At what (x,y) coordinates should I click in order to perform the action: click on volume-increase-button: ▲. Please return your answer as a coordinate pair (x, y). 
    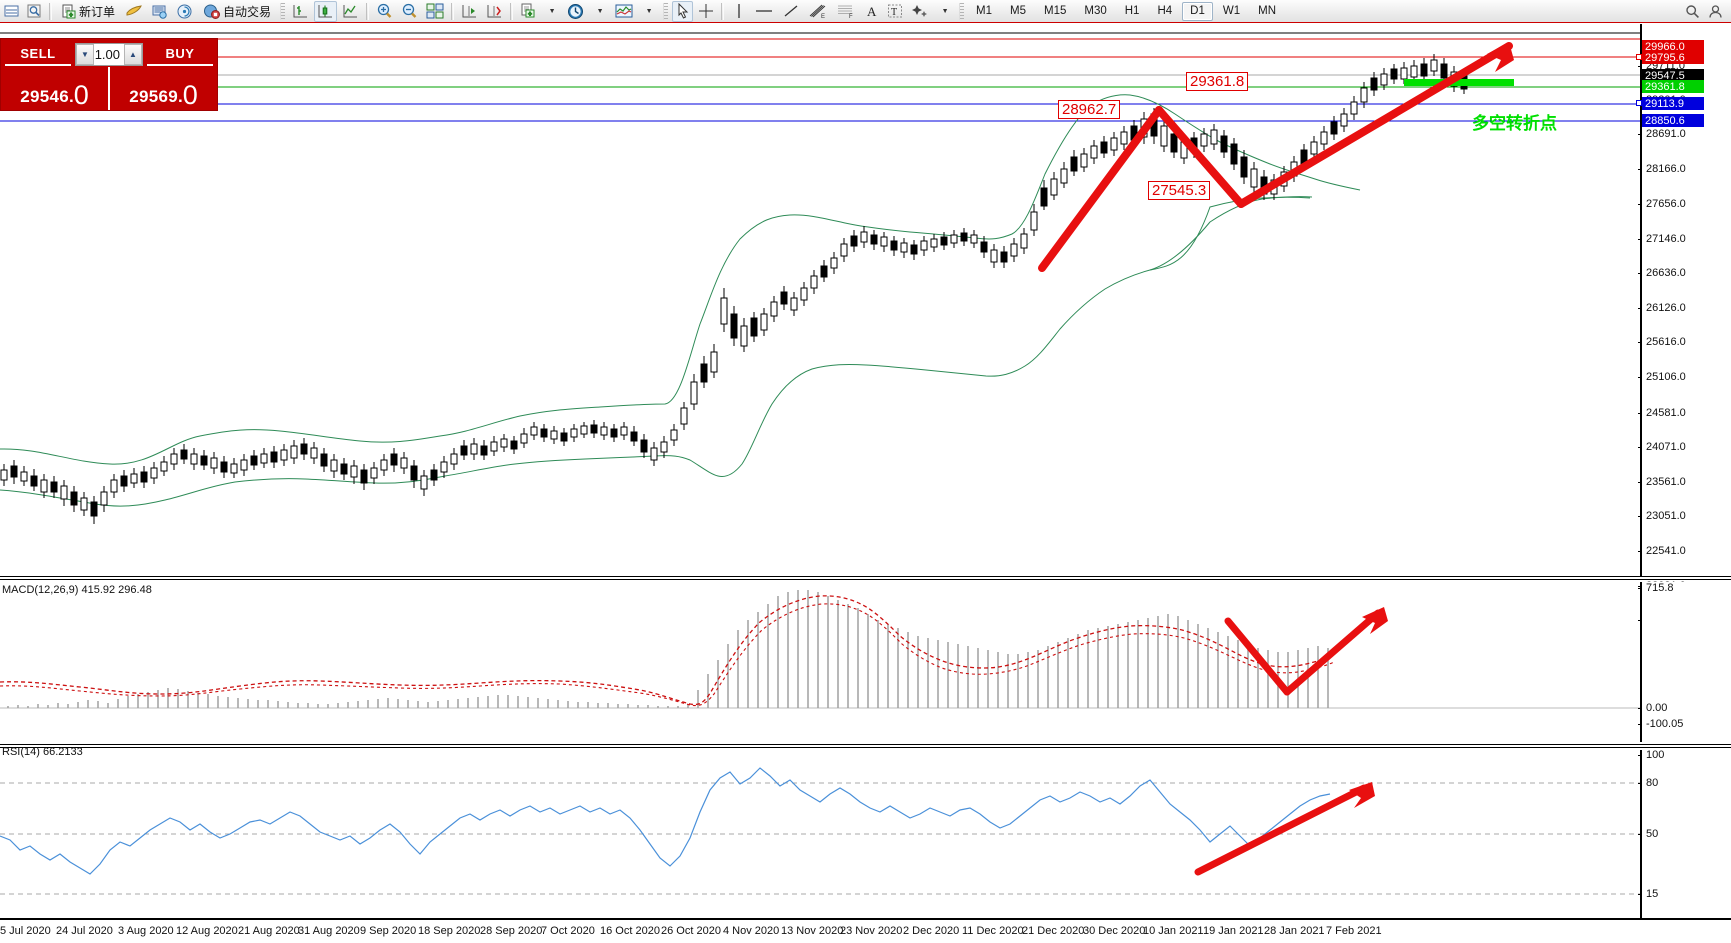
    Looking at the image, I should click on (133, 54).